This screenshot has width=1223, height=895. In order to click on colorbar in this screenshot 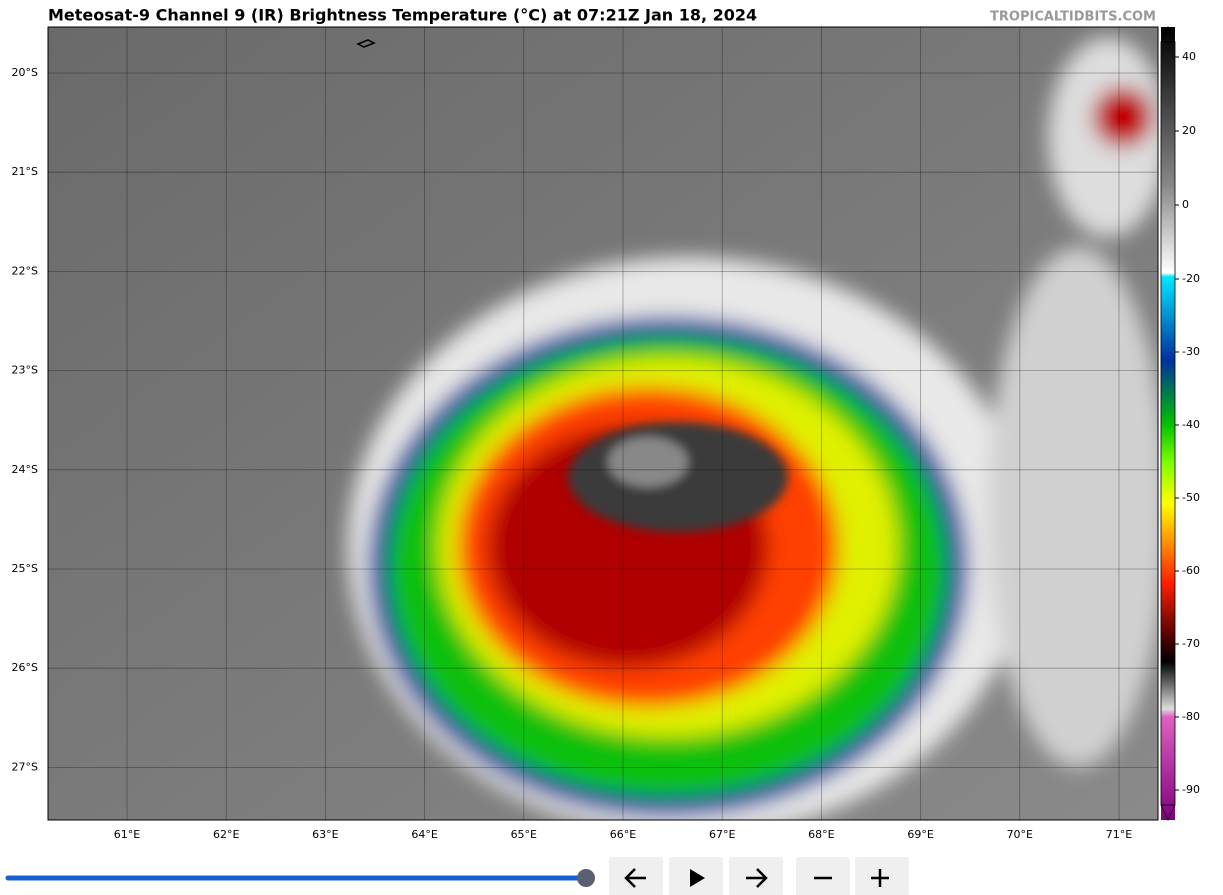, I will do `click(1168, 423)`.